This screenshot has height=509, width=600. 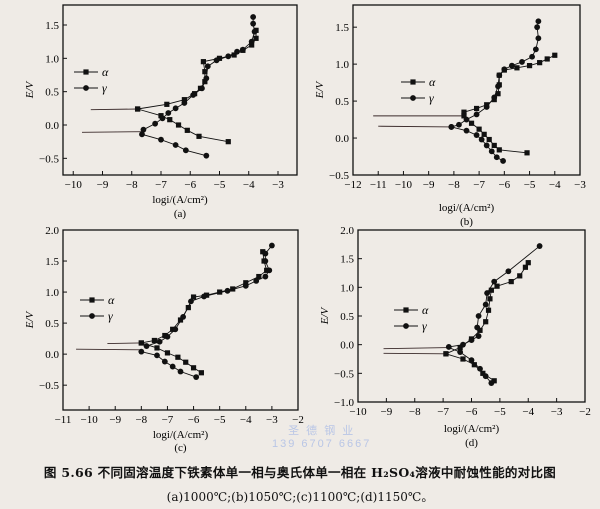 I want to click on x-tick-label: −12, so click(x=352, y=185).